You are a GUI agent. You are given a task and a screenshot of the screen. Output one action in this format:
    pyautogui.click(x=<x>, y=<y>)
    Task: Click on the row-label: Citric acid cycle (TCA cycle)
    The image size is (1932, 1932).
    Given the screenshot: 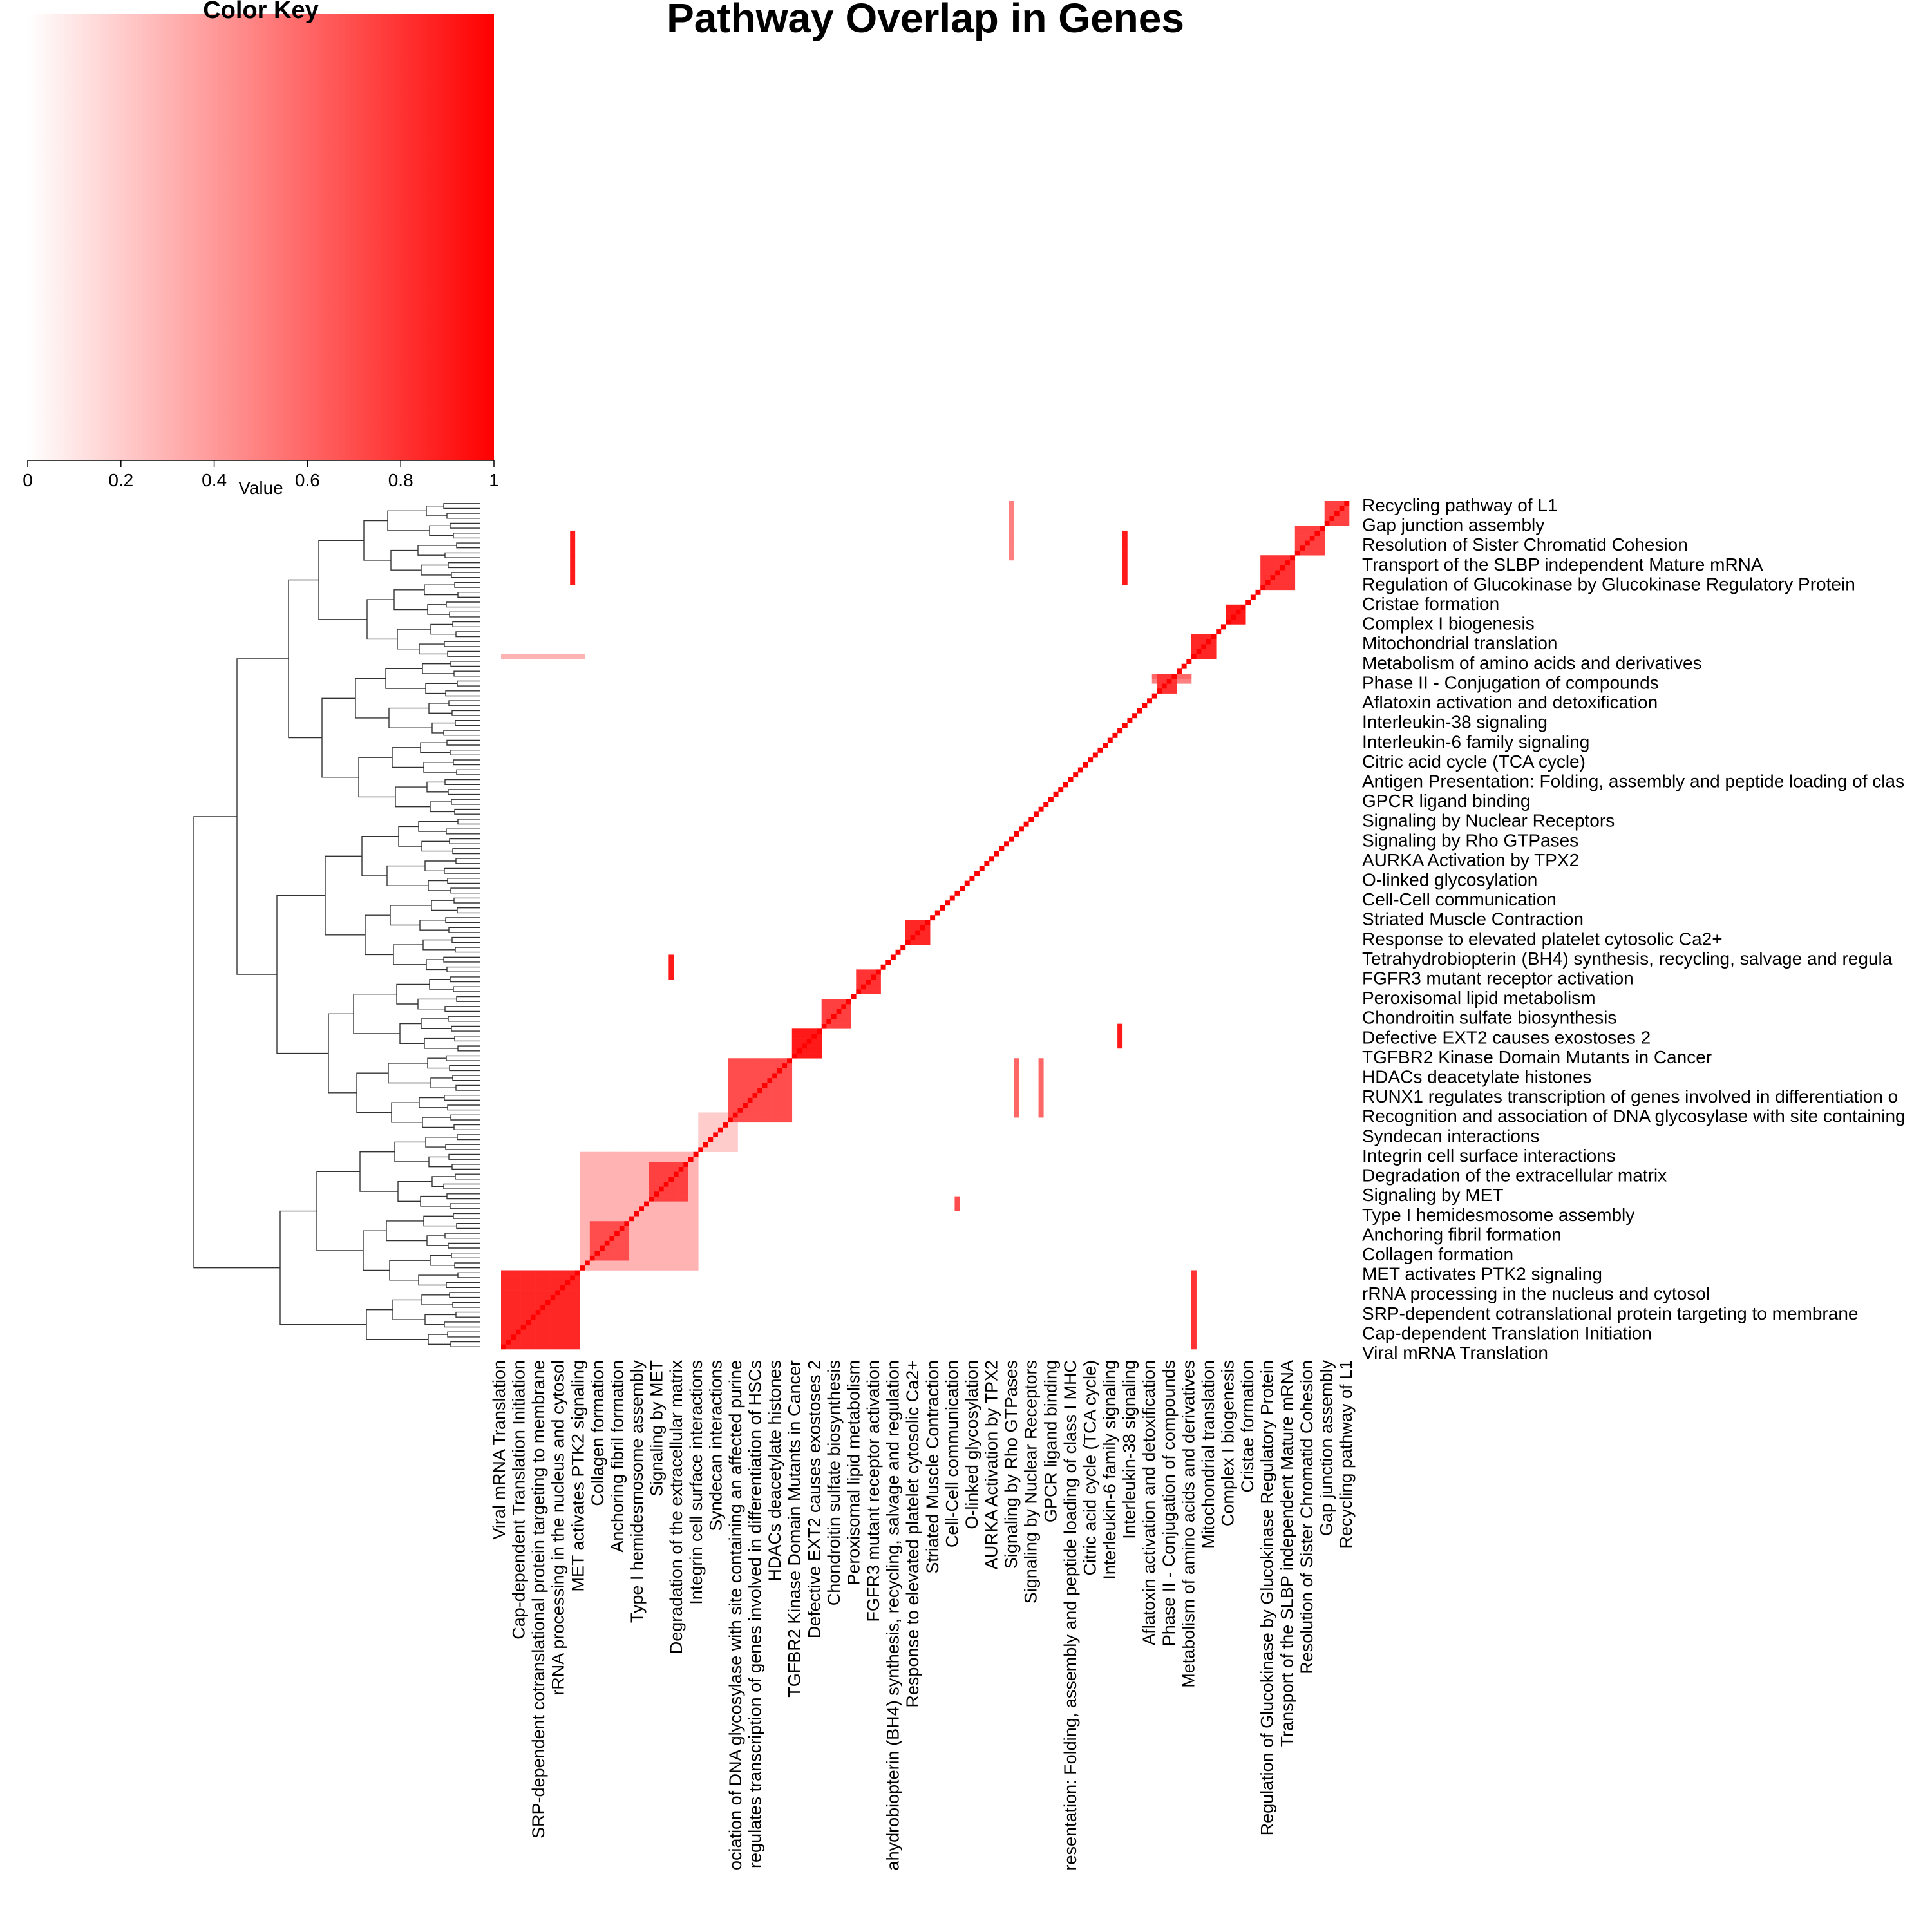 What is the action you would take?
    pyautogui.click(x=1474, y=762)
    